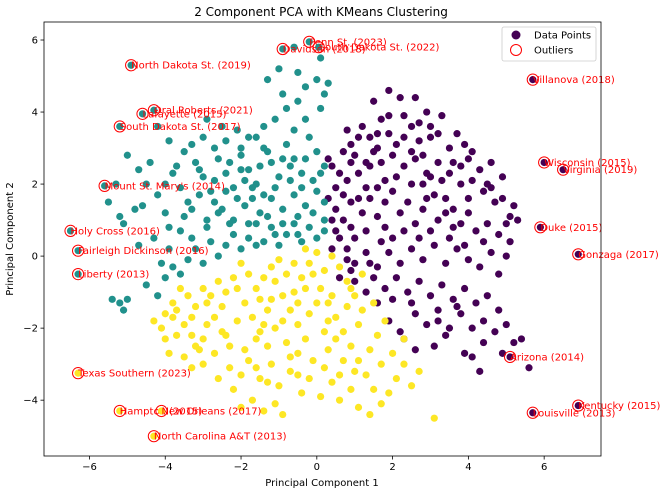 Image resolution: width=662 pixels, height=493 pixels. What do you see at coordinates (549, 44) in the screenshot?
I see `legend-box` at bounding box center [549, 44].